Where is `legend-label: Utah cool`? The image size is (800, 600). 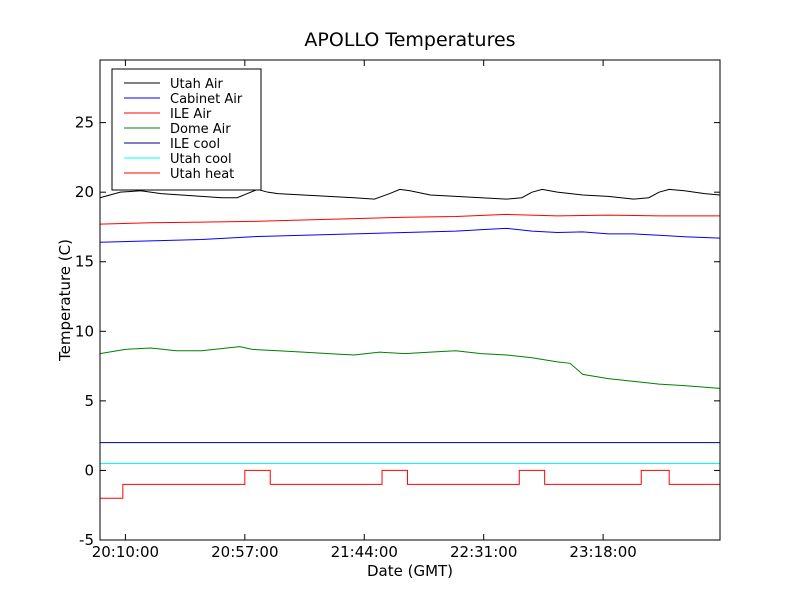
legend-label: Utah cool is located at coordinates (201, 159).